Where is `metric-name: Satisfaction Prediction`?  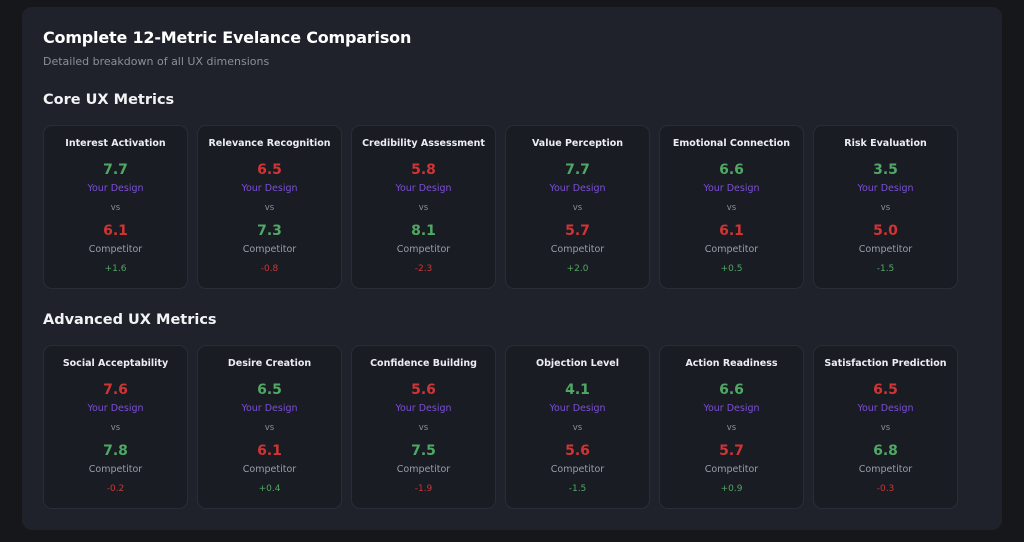 metric-name: Satisfaction Prediction is located at coordinates (885, 363).